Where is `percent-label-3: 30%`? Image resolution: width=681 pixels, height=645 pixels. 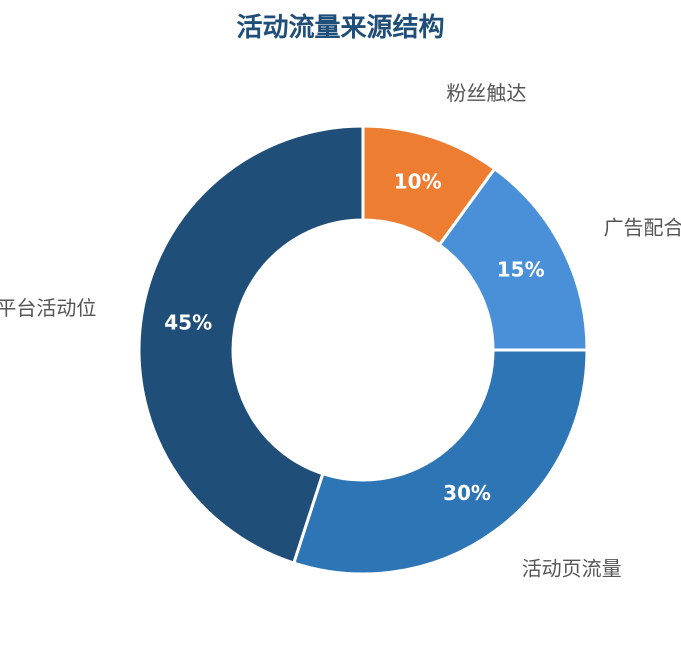
percent-label-3: 30% is located at coordinates (467, 493).